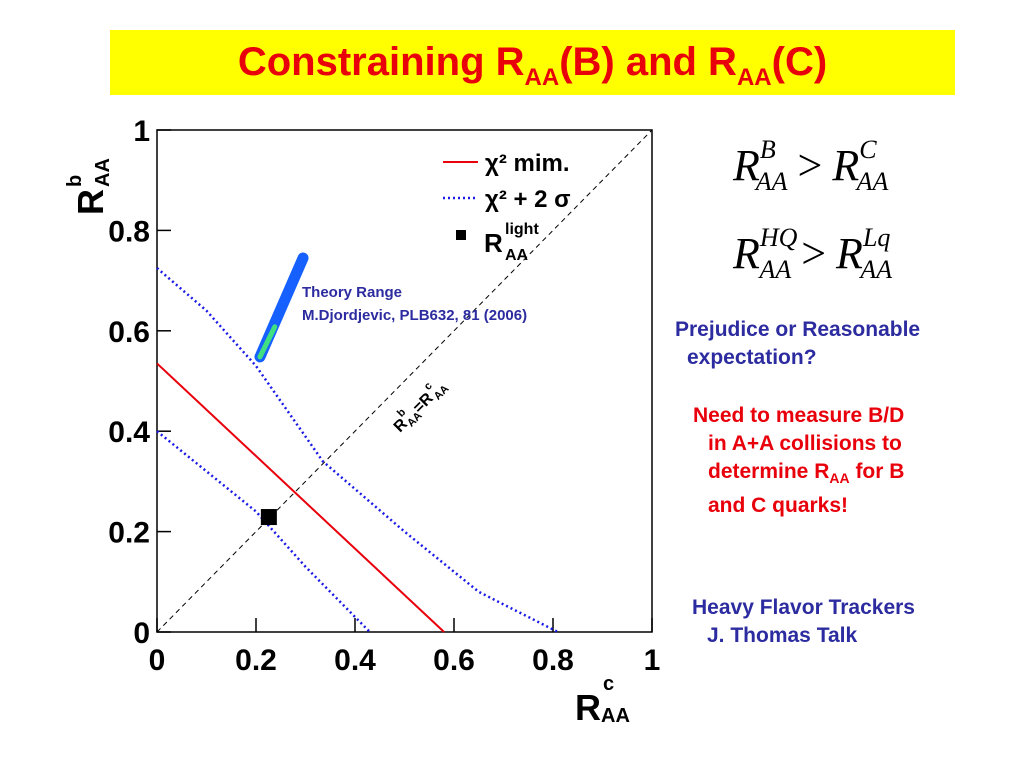 The image size is (1024, 768). What do you see at coordinates (553, 660) in the screenshot?
I see `x-tick-label: 0.8` at bounding box center [553, 660].